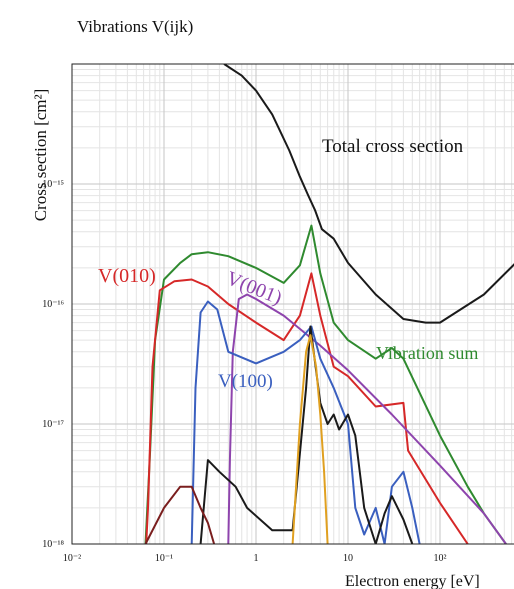 Image resolution: width=514 pixels, height=589 pixels. Describe the element at coordinates (164, 558) in the screenshot. I see `x-tick-label: 10⁻¹` at that location.